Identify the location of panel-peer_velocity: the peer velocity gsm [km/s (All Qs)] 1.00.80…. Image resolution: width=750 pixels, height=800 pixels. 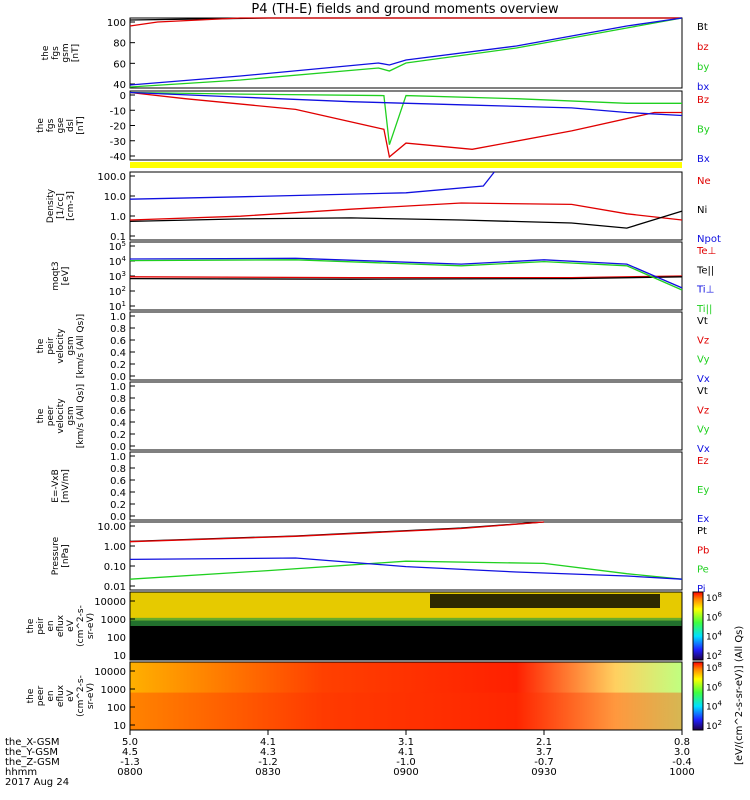
(373, 418).